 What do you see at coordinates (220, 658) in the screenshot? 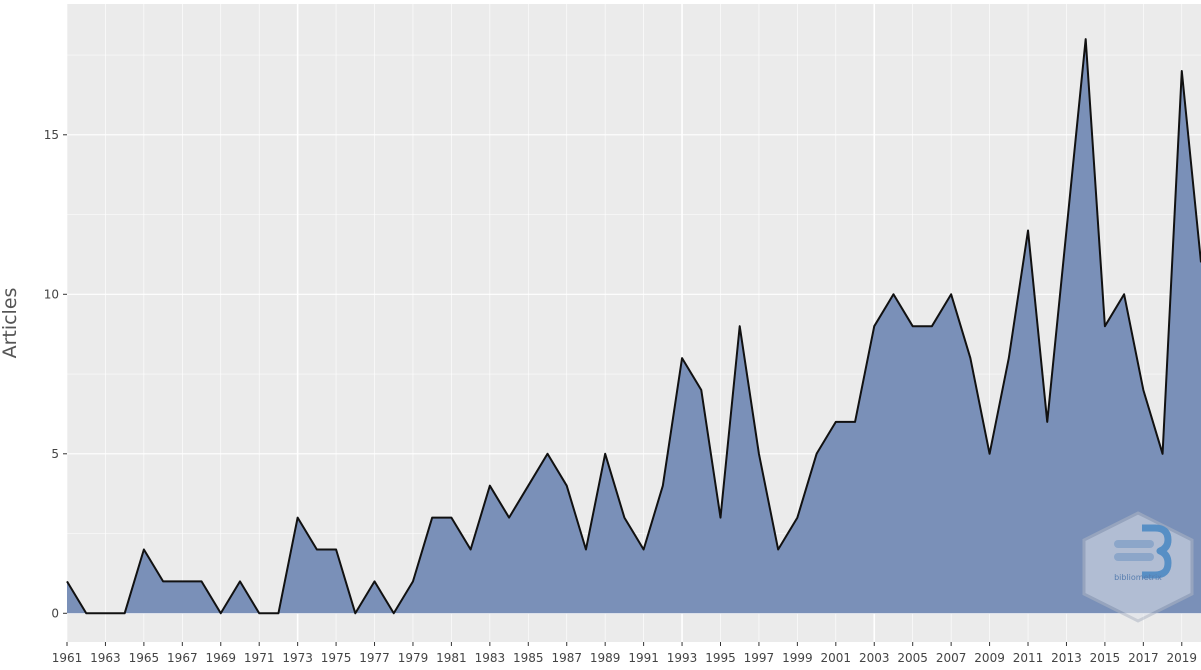
I see `x-tick-label: 1969` at bounding box center [220, 658].